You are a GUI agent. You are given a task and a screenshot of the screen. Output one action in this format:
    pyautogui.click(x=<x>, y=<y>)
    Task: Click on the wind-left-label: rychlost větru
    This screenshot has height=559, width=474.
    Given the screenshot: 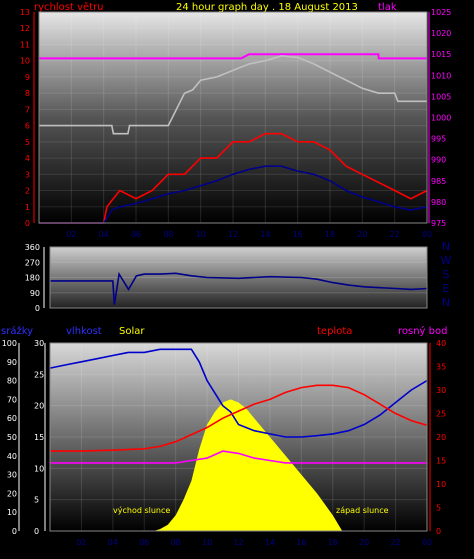 What is the action you would take?
    pyautogui.click(x=69, y=7)
    